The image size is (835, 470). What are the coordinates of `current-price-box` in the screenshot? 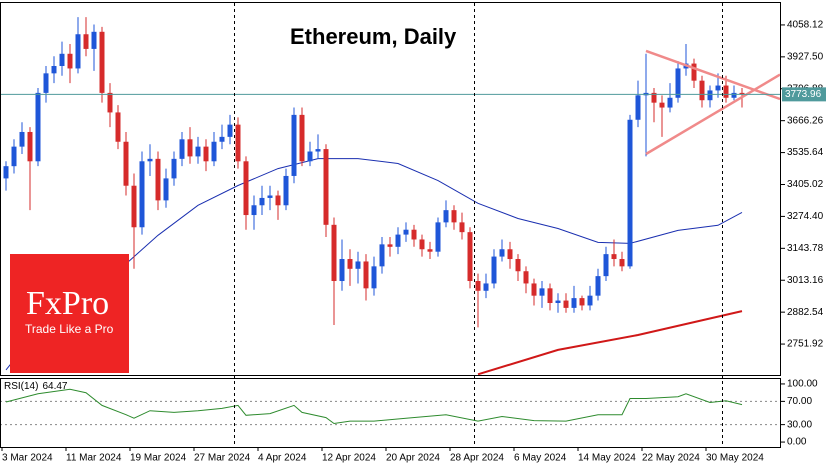 It's located at (804, 94).